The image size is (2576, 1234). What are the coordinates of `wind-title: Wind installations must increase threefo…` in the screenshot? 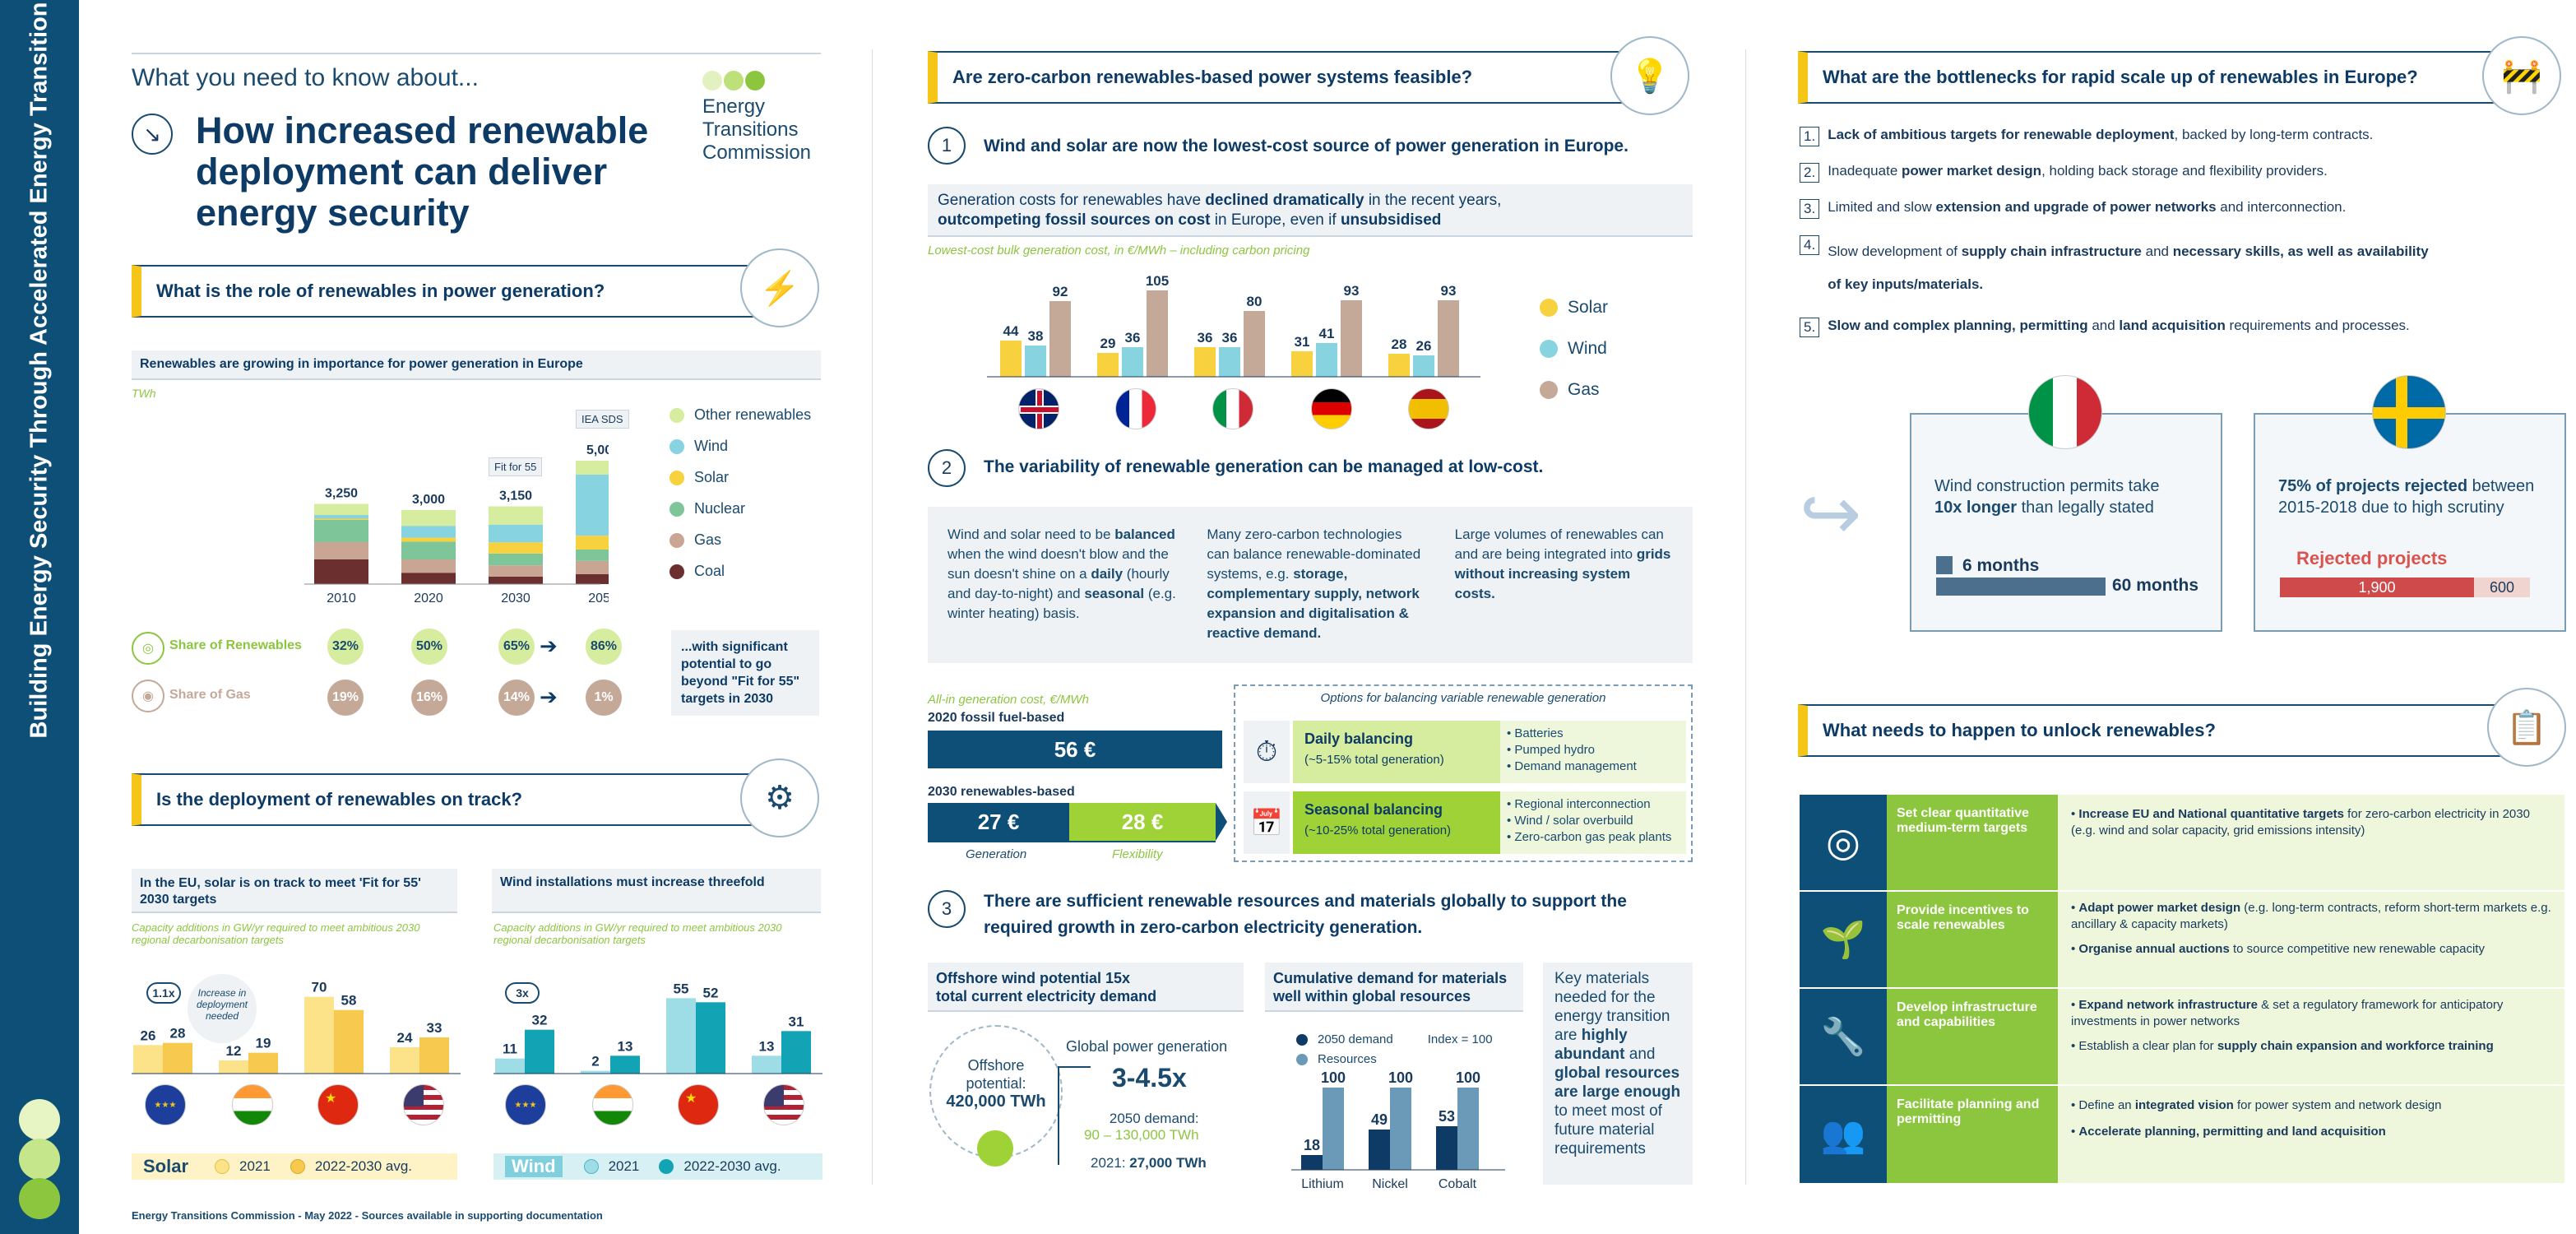 It's located at (656, 891).